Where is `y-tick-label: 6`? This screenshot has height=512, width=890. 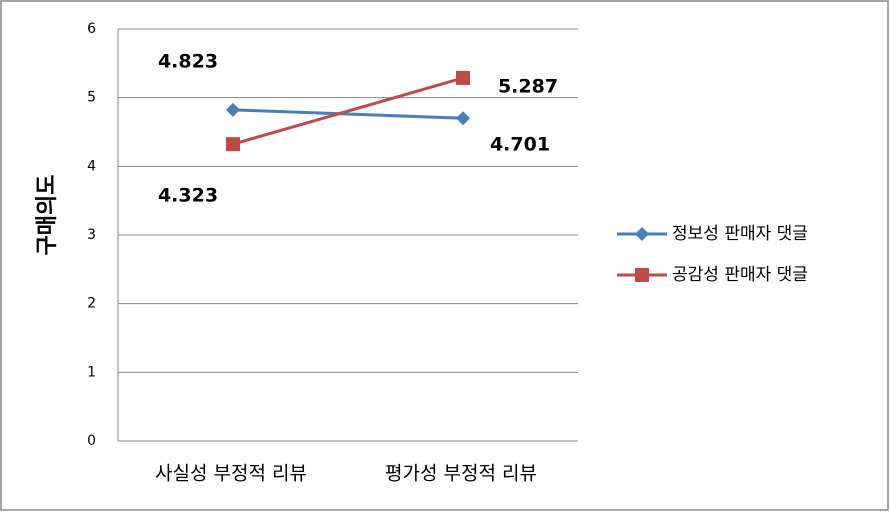
y-tick-label: 6 is located at coordinates (91, 29).